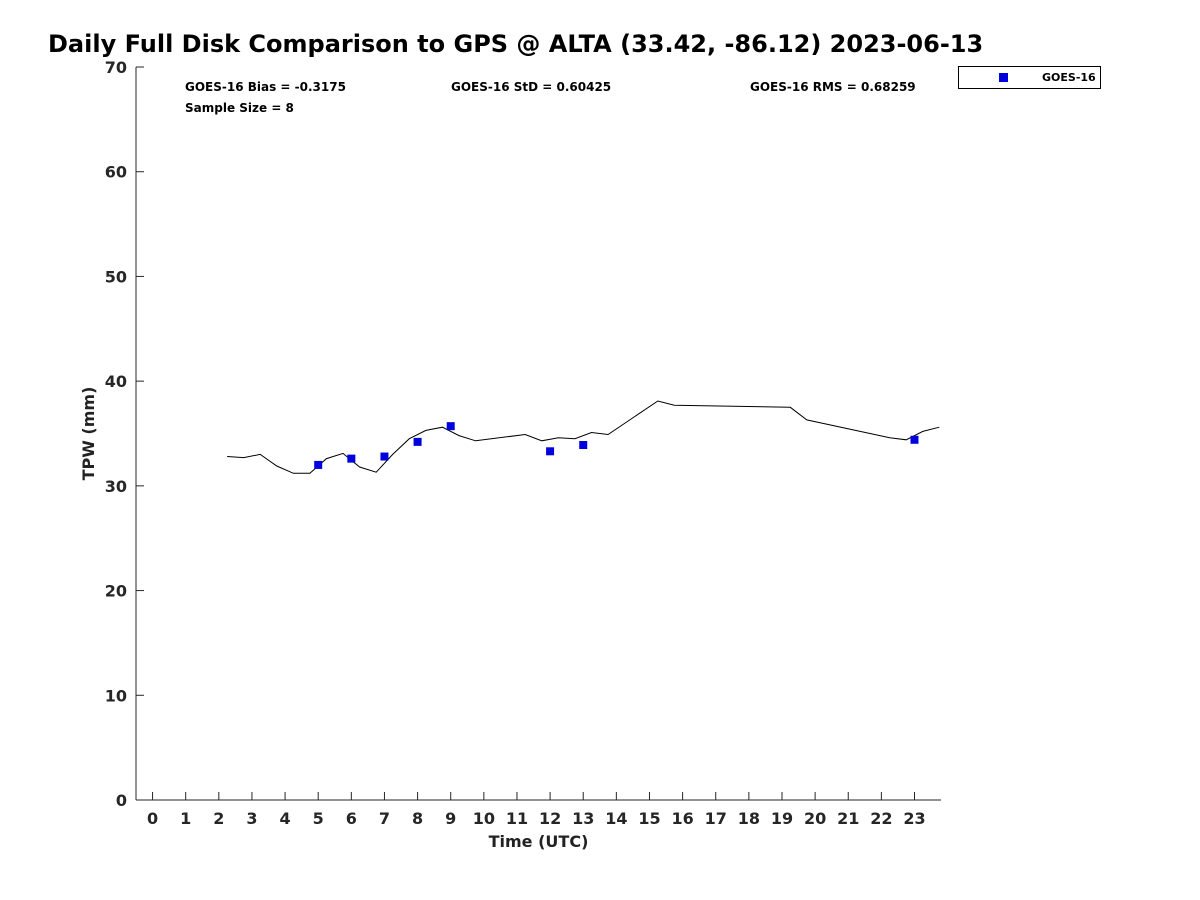 This screenshot has height=900, width=1200. Describe the element at coordinates (1069, 77) in the screenshot. I see `legend-label-goes16: GOES-16` at that location.